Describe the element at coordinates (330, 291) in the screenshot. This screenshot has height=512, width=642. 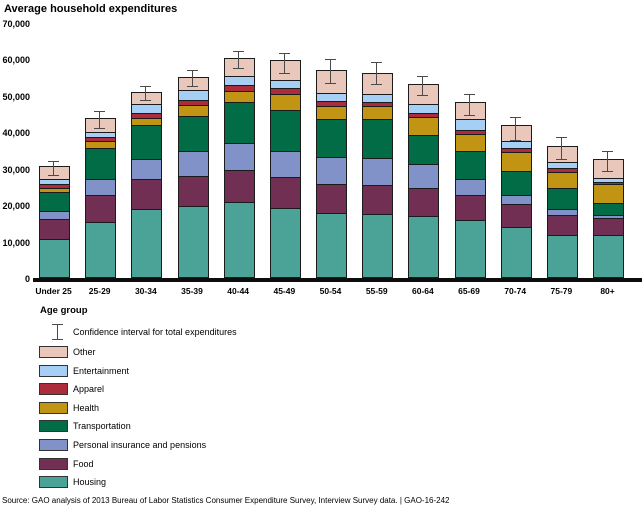
I see `x-tick-label: 50-54` at that location.